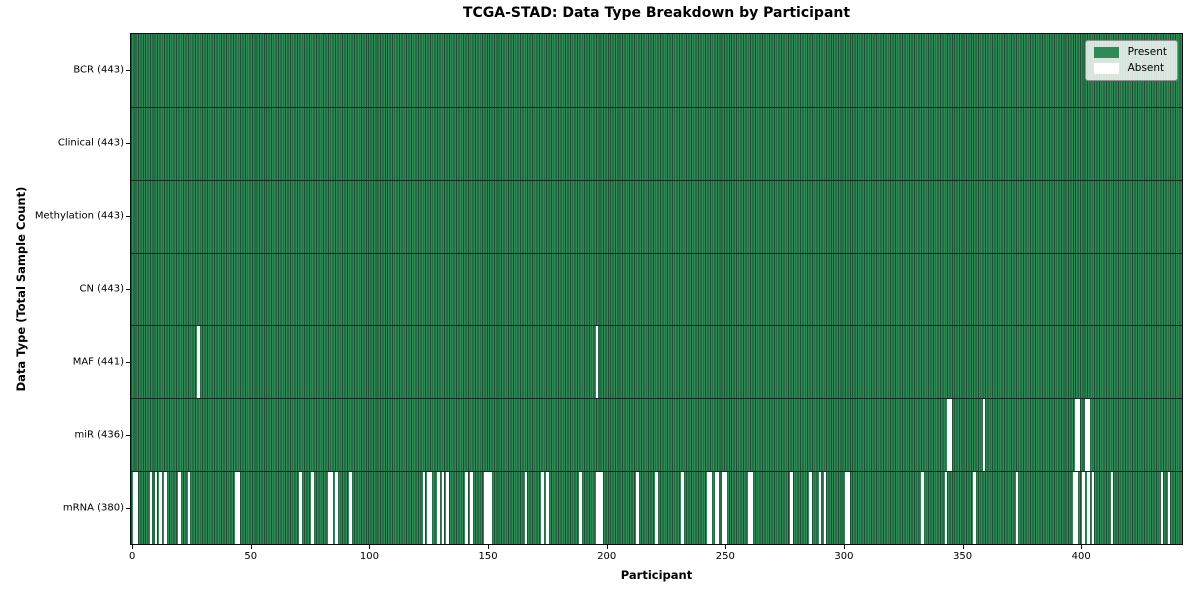  Describe the element at coordinates (656, 216) in the screenshot. I see `heatmap-row-Methylation` at that location.